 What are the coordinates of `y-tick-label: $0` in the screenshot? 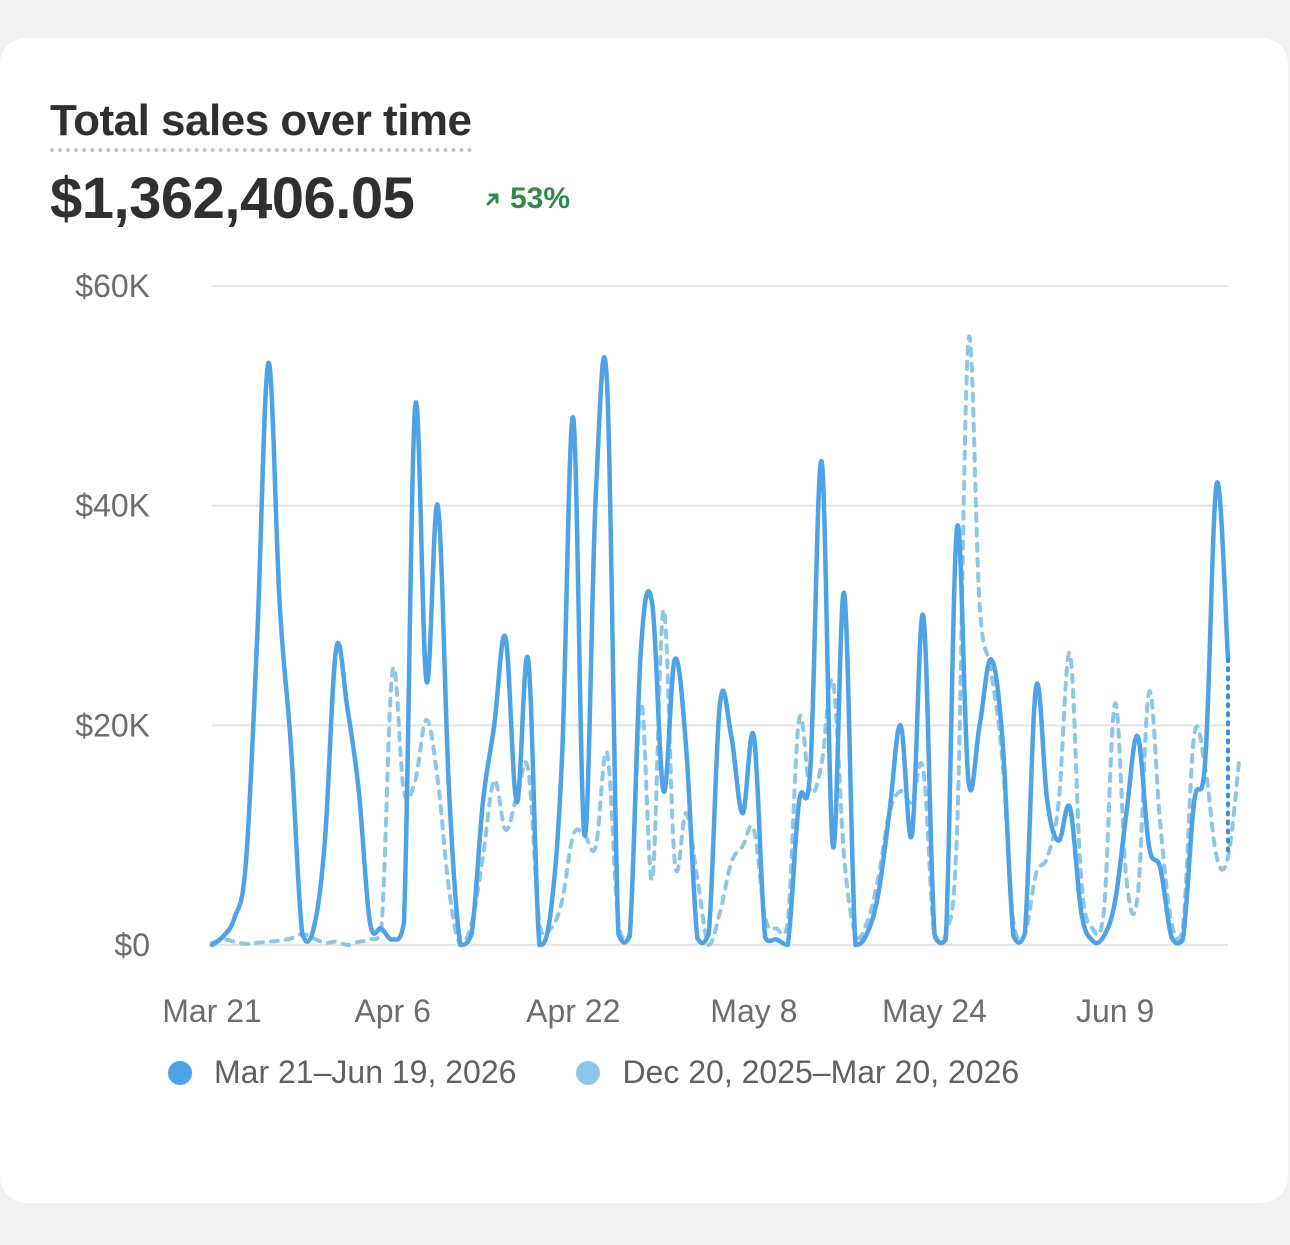 It's located at (132, 945).